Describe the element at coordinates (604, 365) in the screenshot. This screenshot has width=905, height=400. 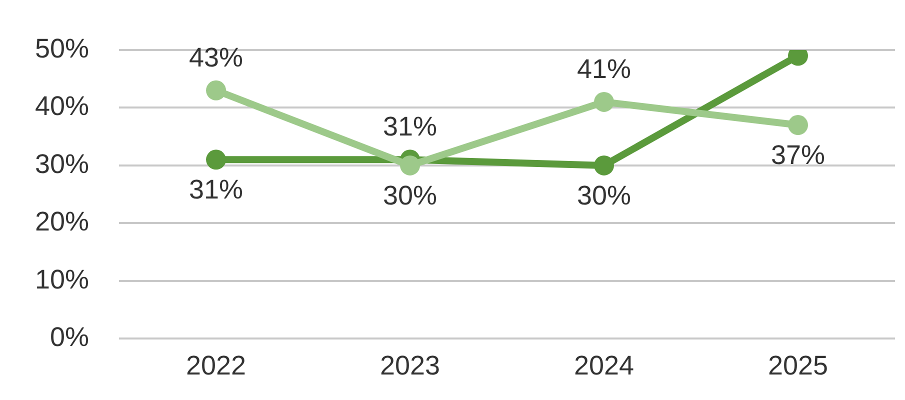
I see `x-tick-label: 2024` at that location.